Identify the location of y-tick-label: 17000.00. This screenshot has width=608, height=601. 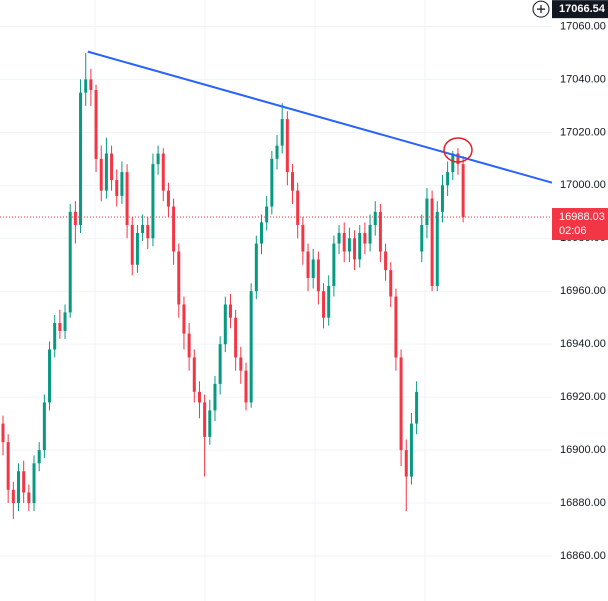
(583, 185).